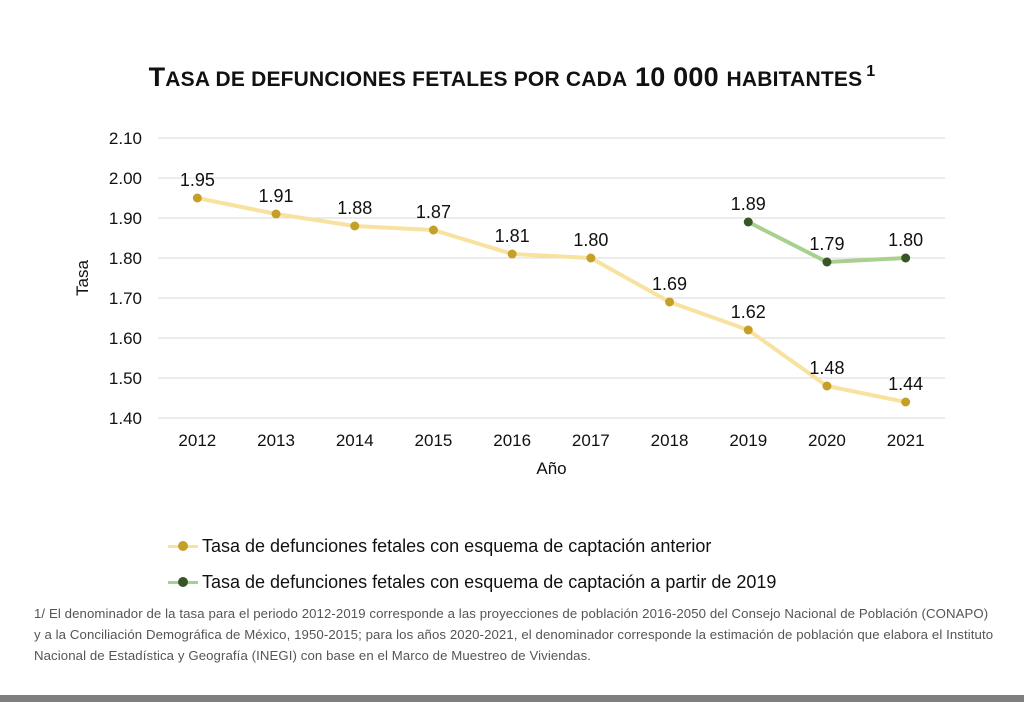 The image size is (1024, 702). I want to click on y-tick-label: 1.60, so click(125, 338).